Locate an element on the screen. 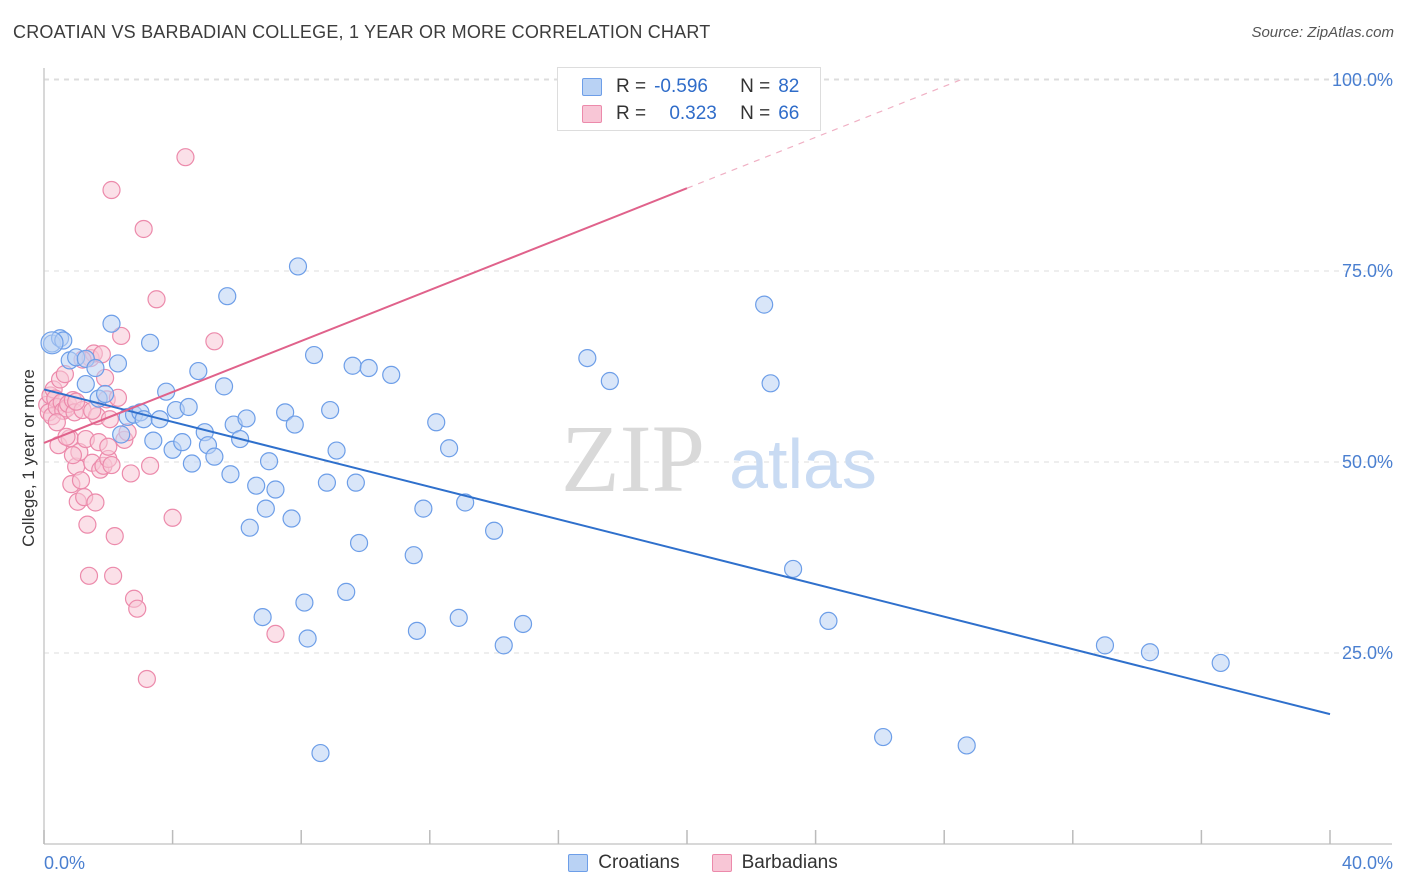  legend-r-value: -0.596 is located at coordinates (681, 86).